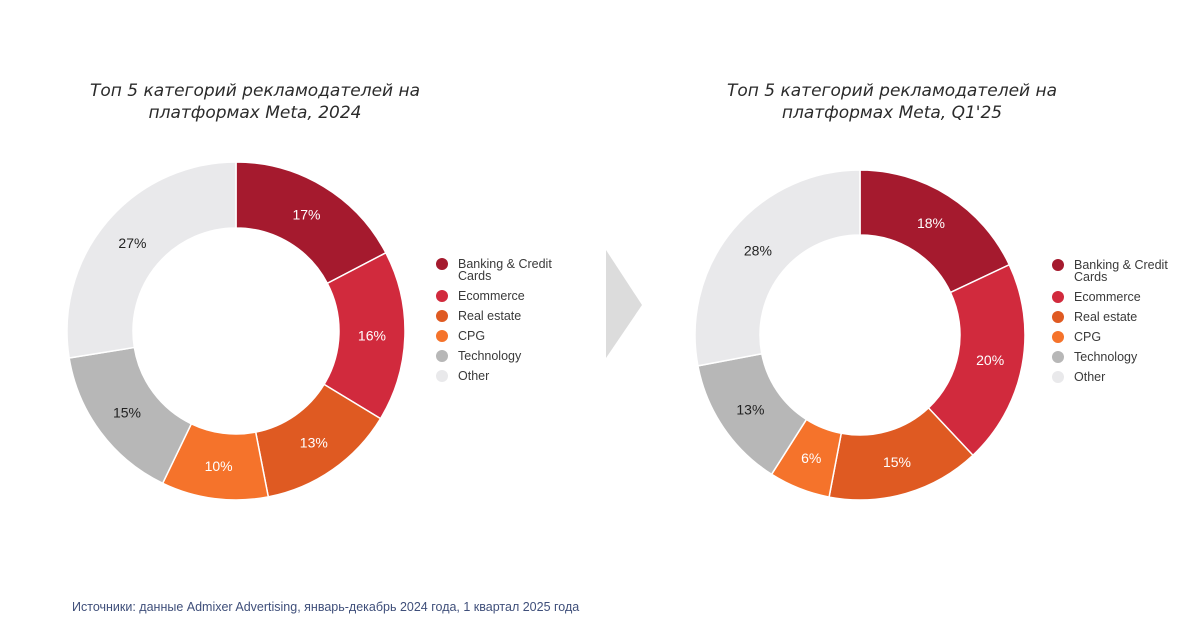 The height and width of the screenshot is (639, 1200). What do you see at coordinates (750, 409) in the screenshot?
I see `slice-label-technology: 13%` at bounding box center [750, 409].